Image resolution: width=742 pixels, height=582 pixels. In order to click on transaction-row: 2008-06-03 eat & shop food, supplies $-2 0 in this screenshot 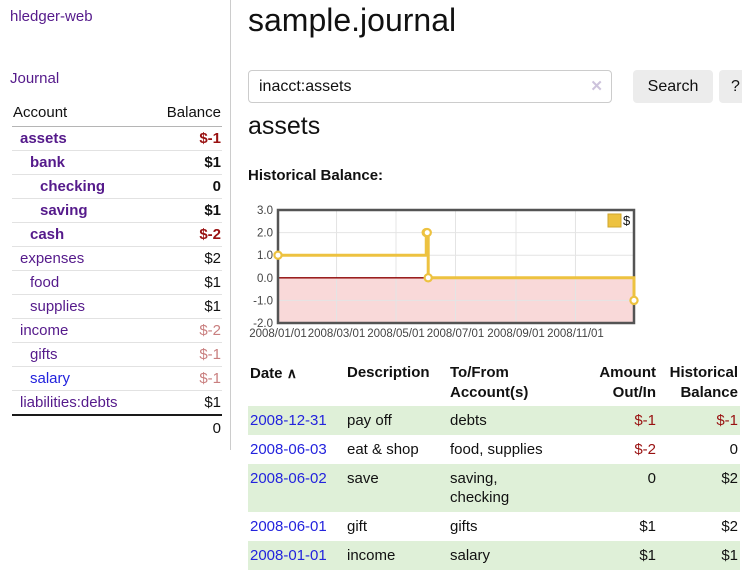, I will do `click(494, 449)`.